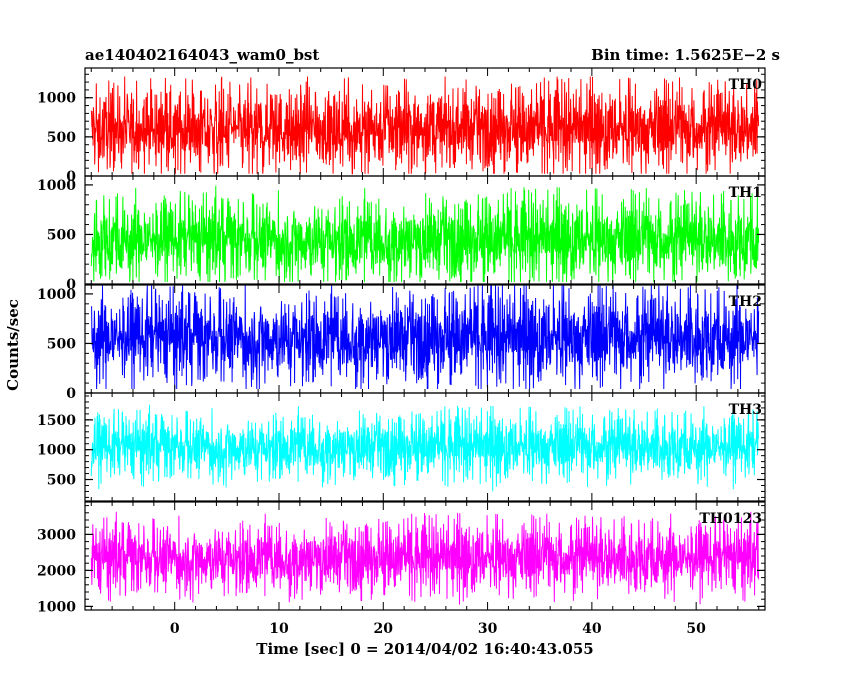 The height and width of the screenshot is (680, 850). Describe the element at coordinates (745, 302) in the screenshot. I see `panel-label-th2: TH2` at that location.